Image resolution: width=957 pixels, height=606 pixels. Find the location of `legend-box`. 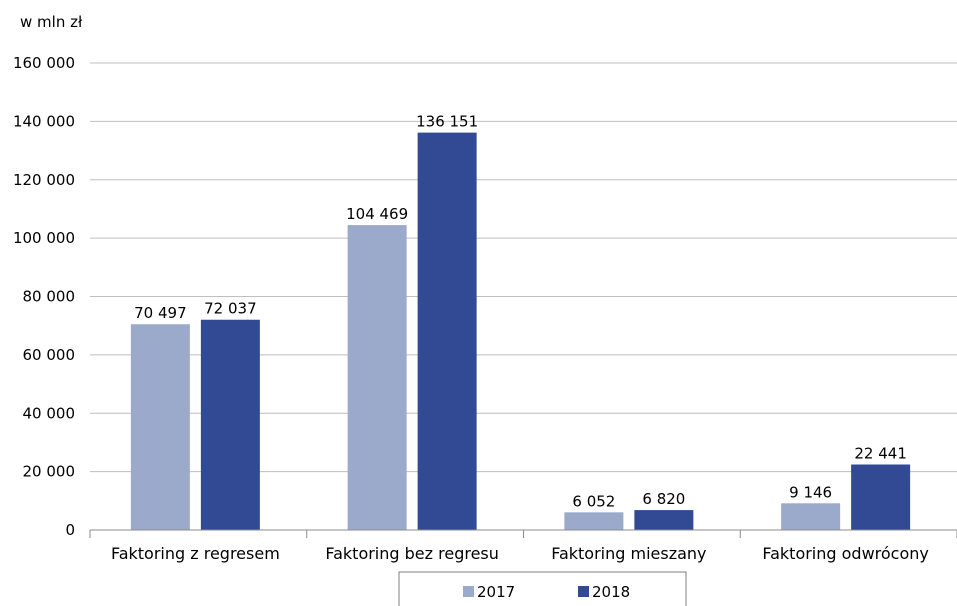

legend-box is located at coordinates (542, 588).